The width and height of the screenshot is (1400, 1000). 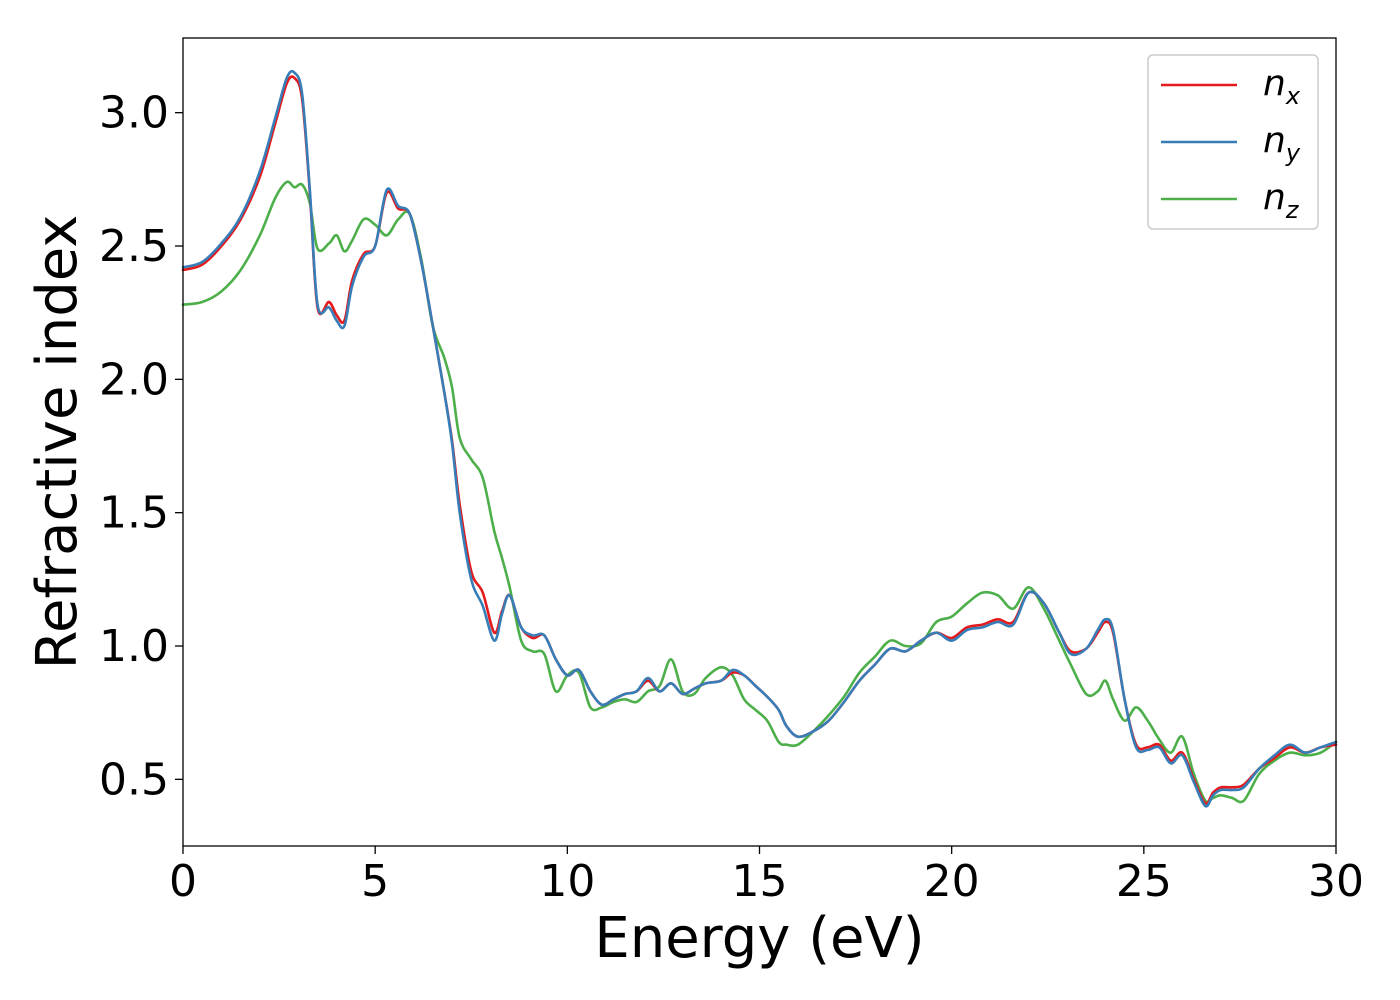 I want to click on legend-label-n-z: nz, so click(x=1281, y=200).